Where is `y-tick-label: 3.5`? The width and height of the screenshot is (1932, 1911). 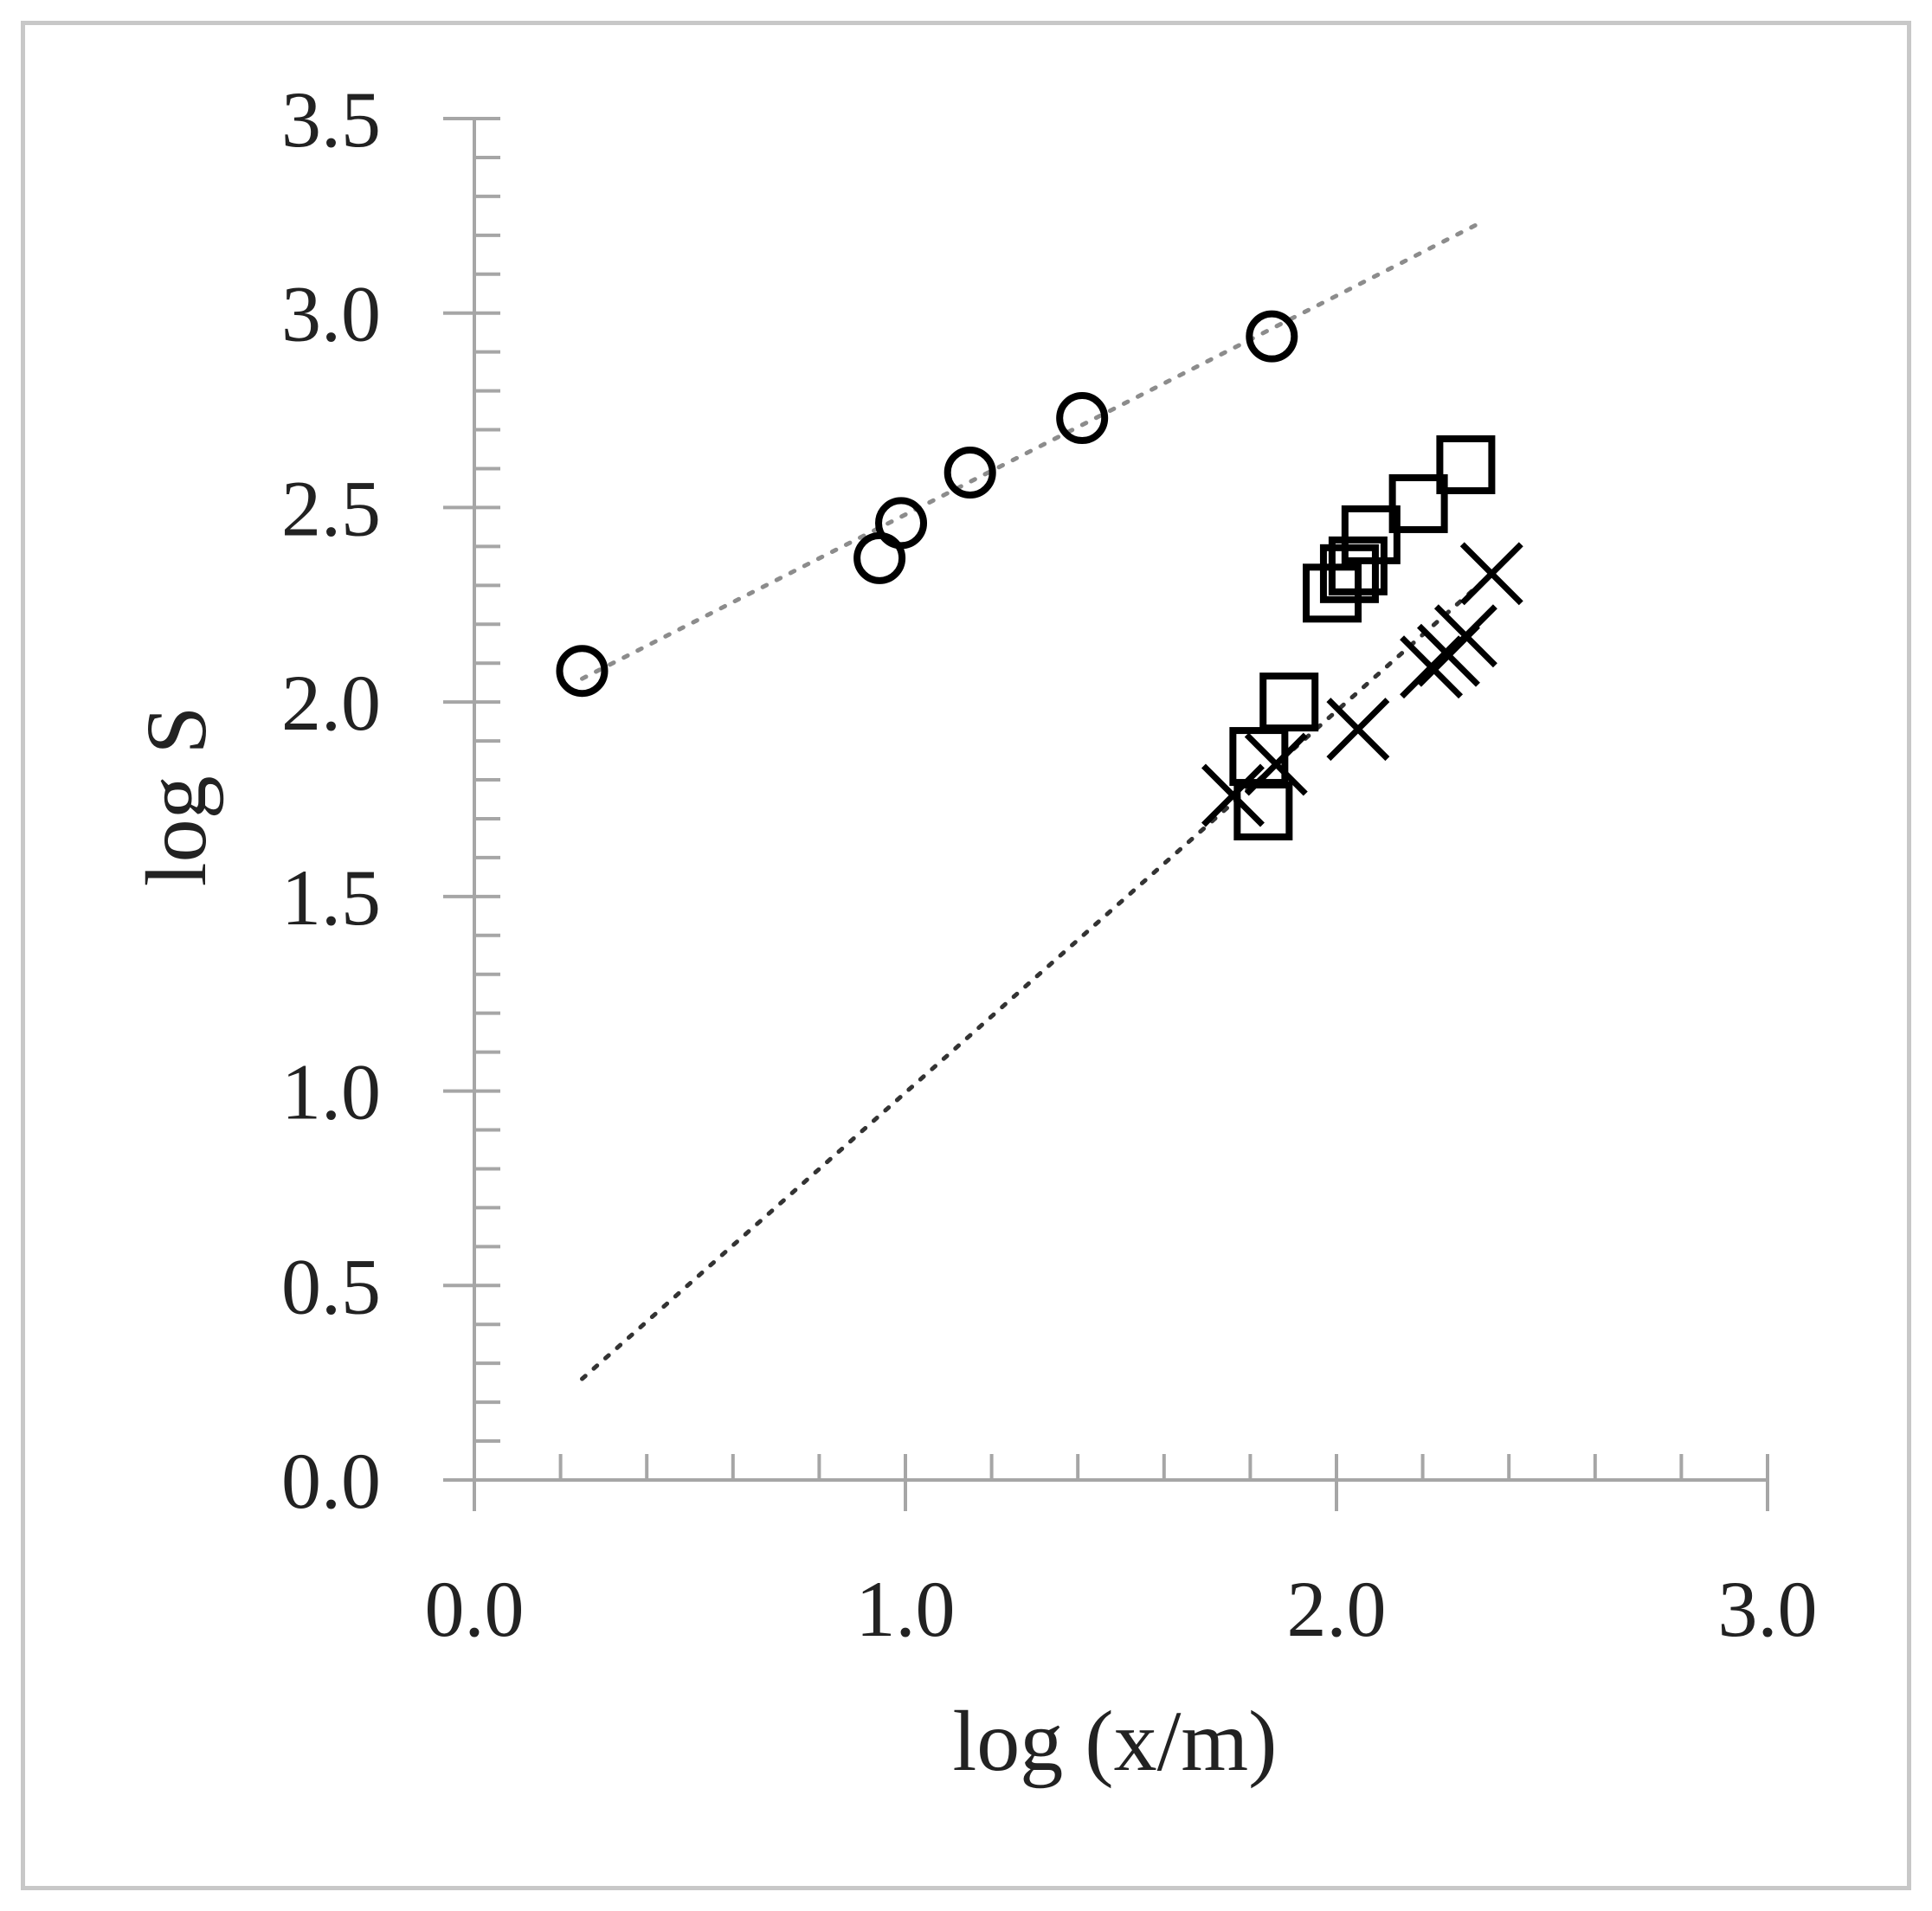 y-tick-label: 3.5 is located at coordinates (331, 119).